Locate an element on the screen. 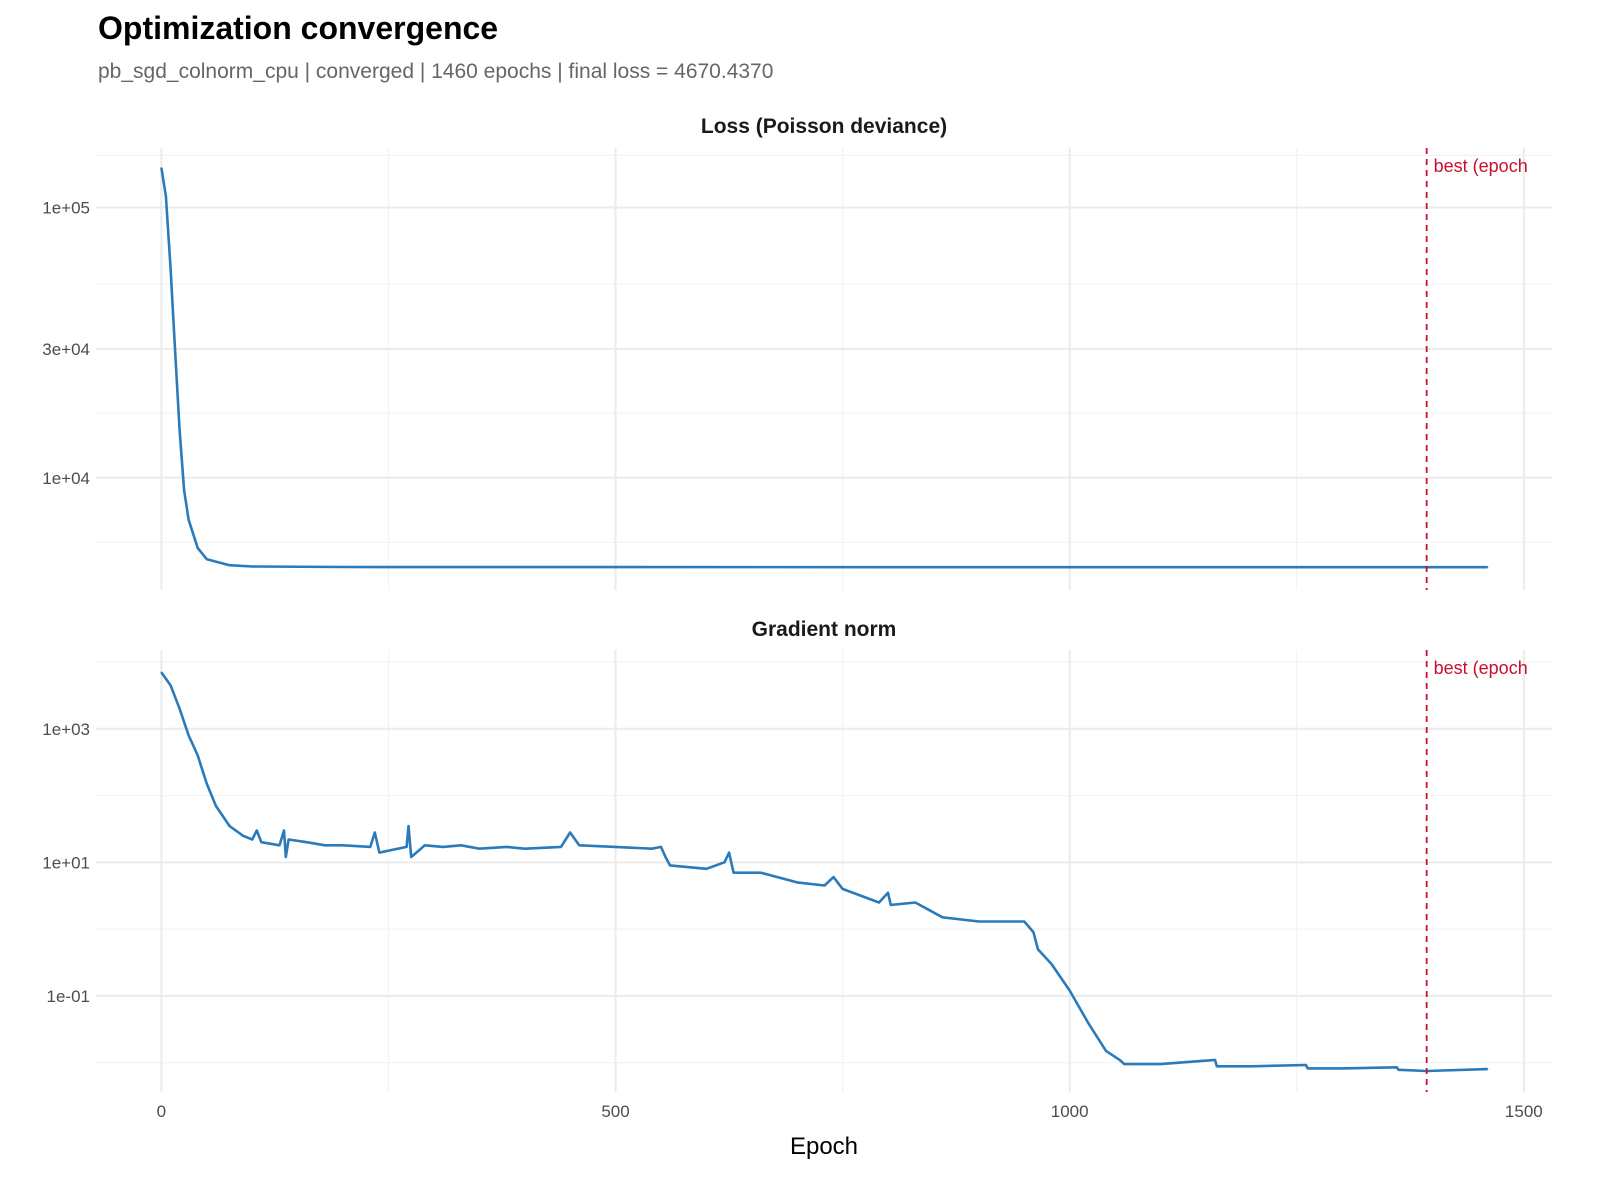 Image resolution: width=1600 pixels, height=1200 pixels. panel-title: Loss (Poisson deviance) is located at coordinates (824, 126).